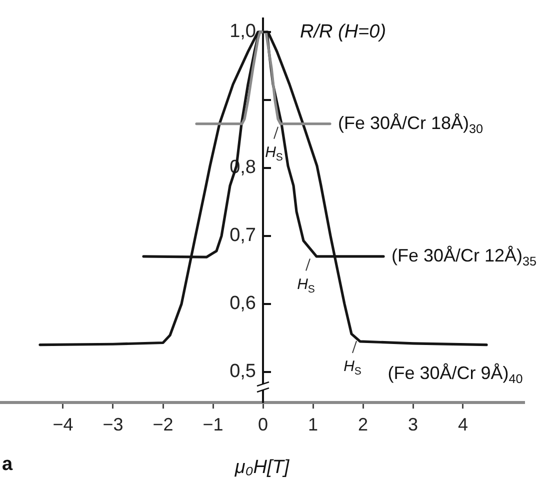  What do you see at coordinates (7, 465) in the screenshot?
I see `text: a` at bounding box center [7, 465].